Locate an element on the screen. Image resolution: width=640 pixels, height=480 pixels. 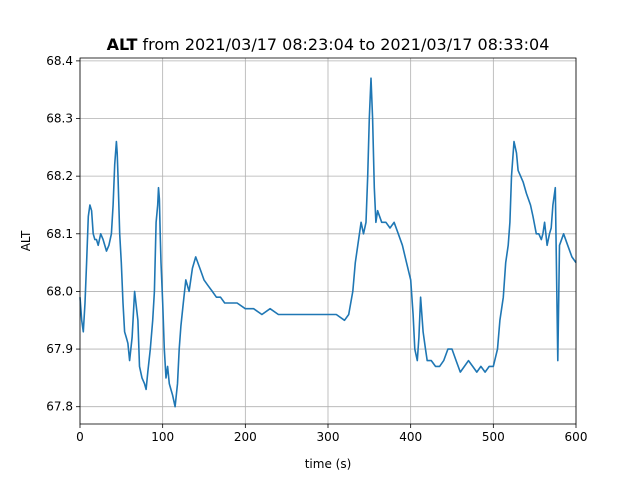
x-tick-label: 400 is located at coordinates (410, 437).